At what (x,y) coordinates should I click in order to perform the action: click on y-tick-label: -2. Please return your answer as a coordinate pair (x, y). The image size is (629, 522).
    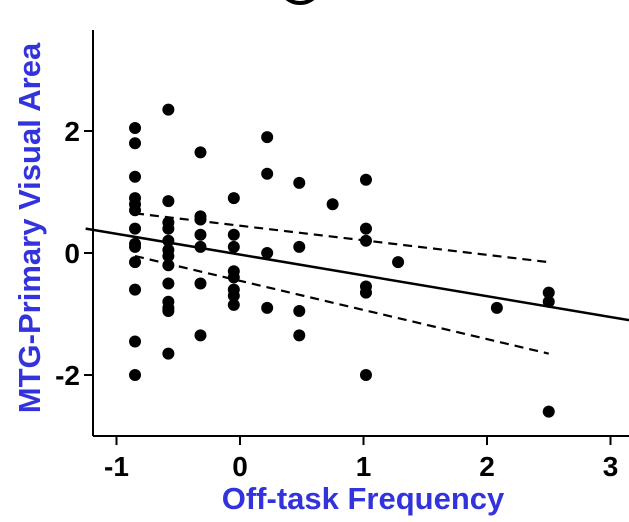
    Looking at the image, I should click on (67, 375).